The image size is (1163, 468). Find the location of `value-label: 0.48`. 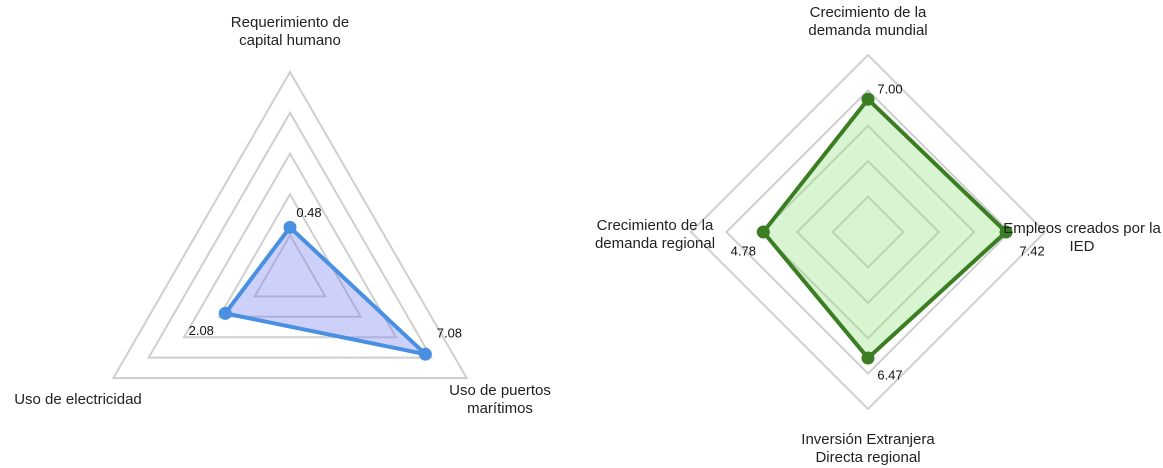

value-label: 0.48 is located at coordinates (308, 212).